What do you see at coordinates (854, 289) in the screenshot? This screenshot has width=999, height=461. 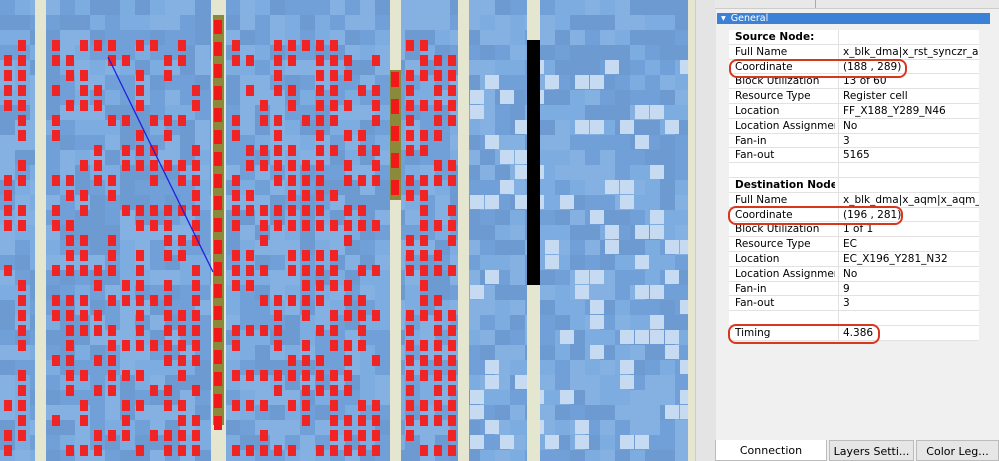 I see `property-row: Fan-in 9` at bounding box center [854, 289].